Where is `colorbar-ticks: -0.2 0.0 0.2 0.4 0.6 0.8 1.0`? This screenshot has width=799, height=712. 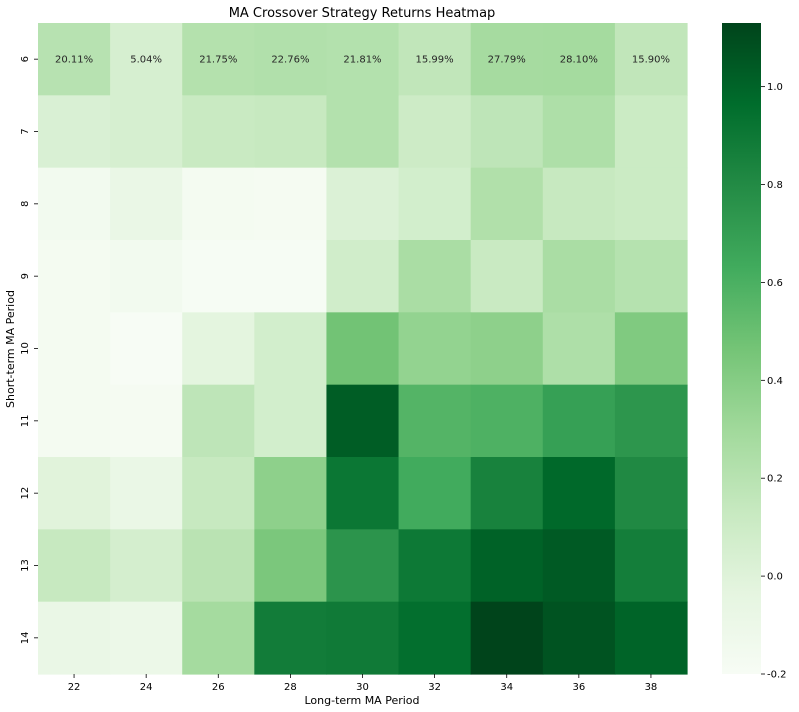
colorbar-ticks: -0.2 0.0 0.2 0.4 0.6 0.8 1.0 is located at coordinates (774, 381).